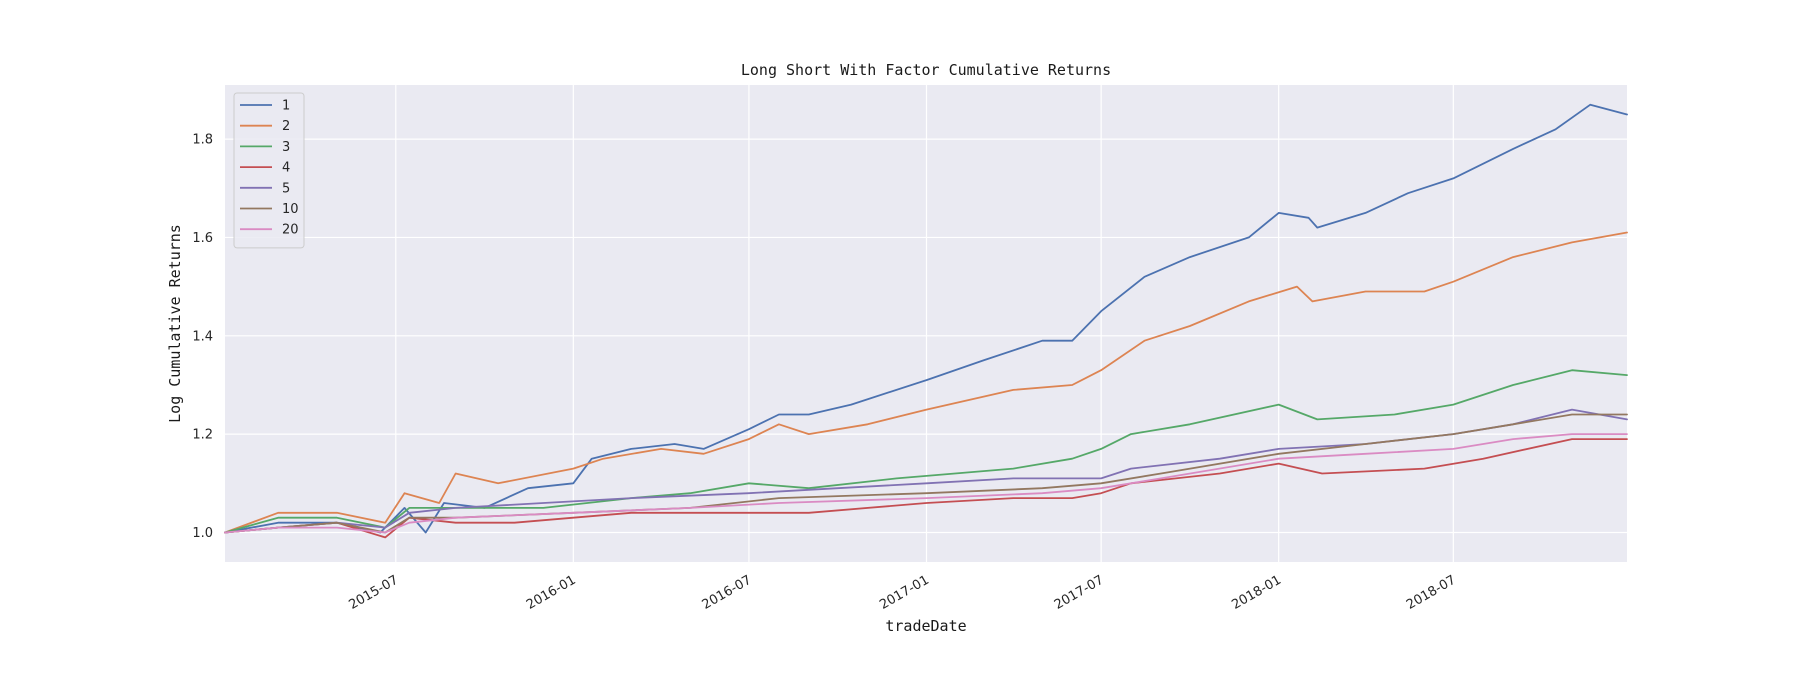 This screenshot has height=700, width=1800. I want to click on y-tick-label: 1.6, so click(202, 238).